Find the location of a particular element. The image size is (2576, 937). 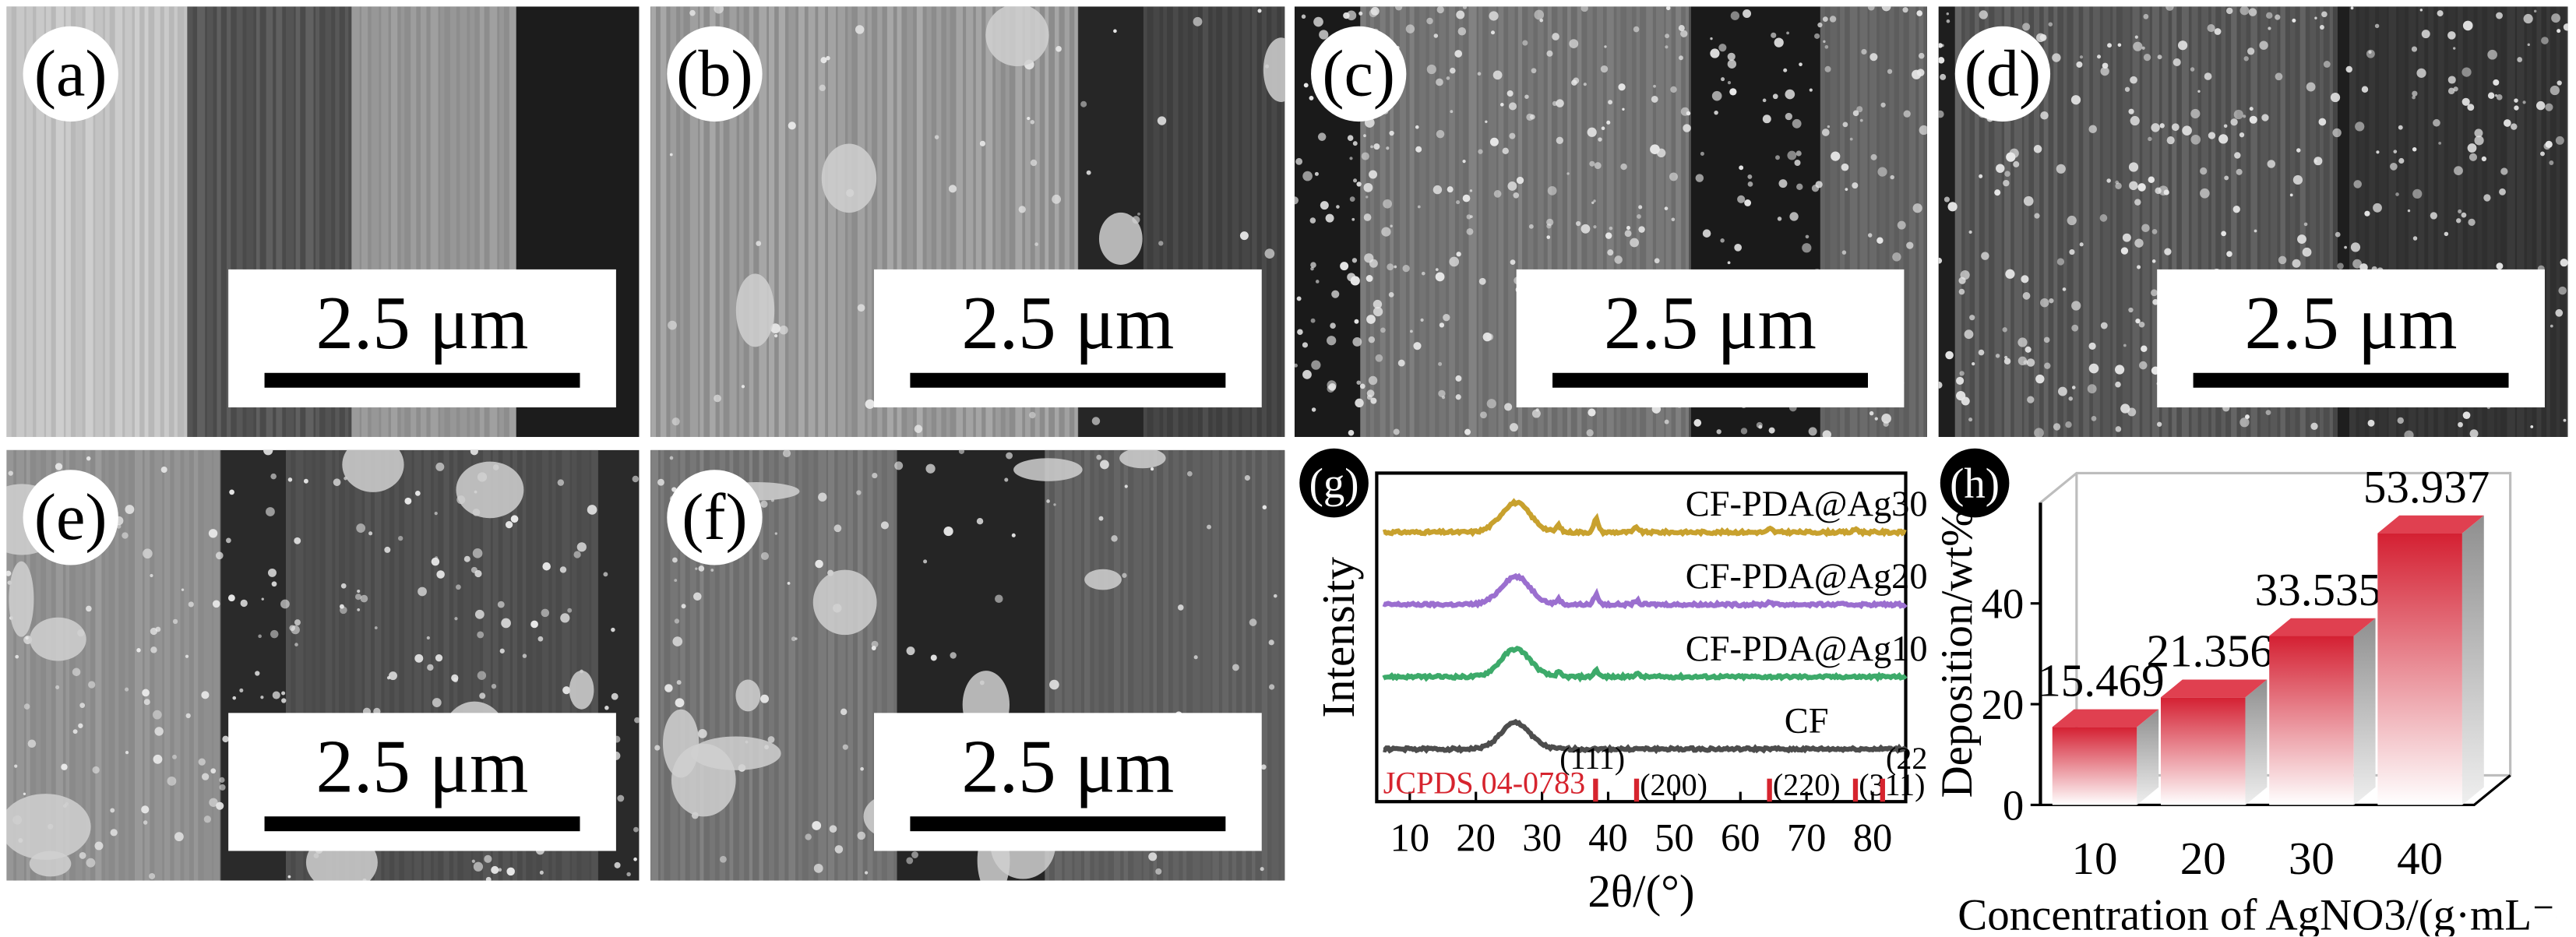

bar-value-label: 33.535 is located at coordinates (2318, 589).